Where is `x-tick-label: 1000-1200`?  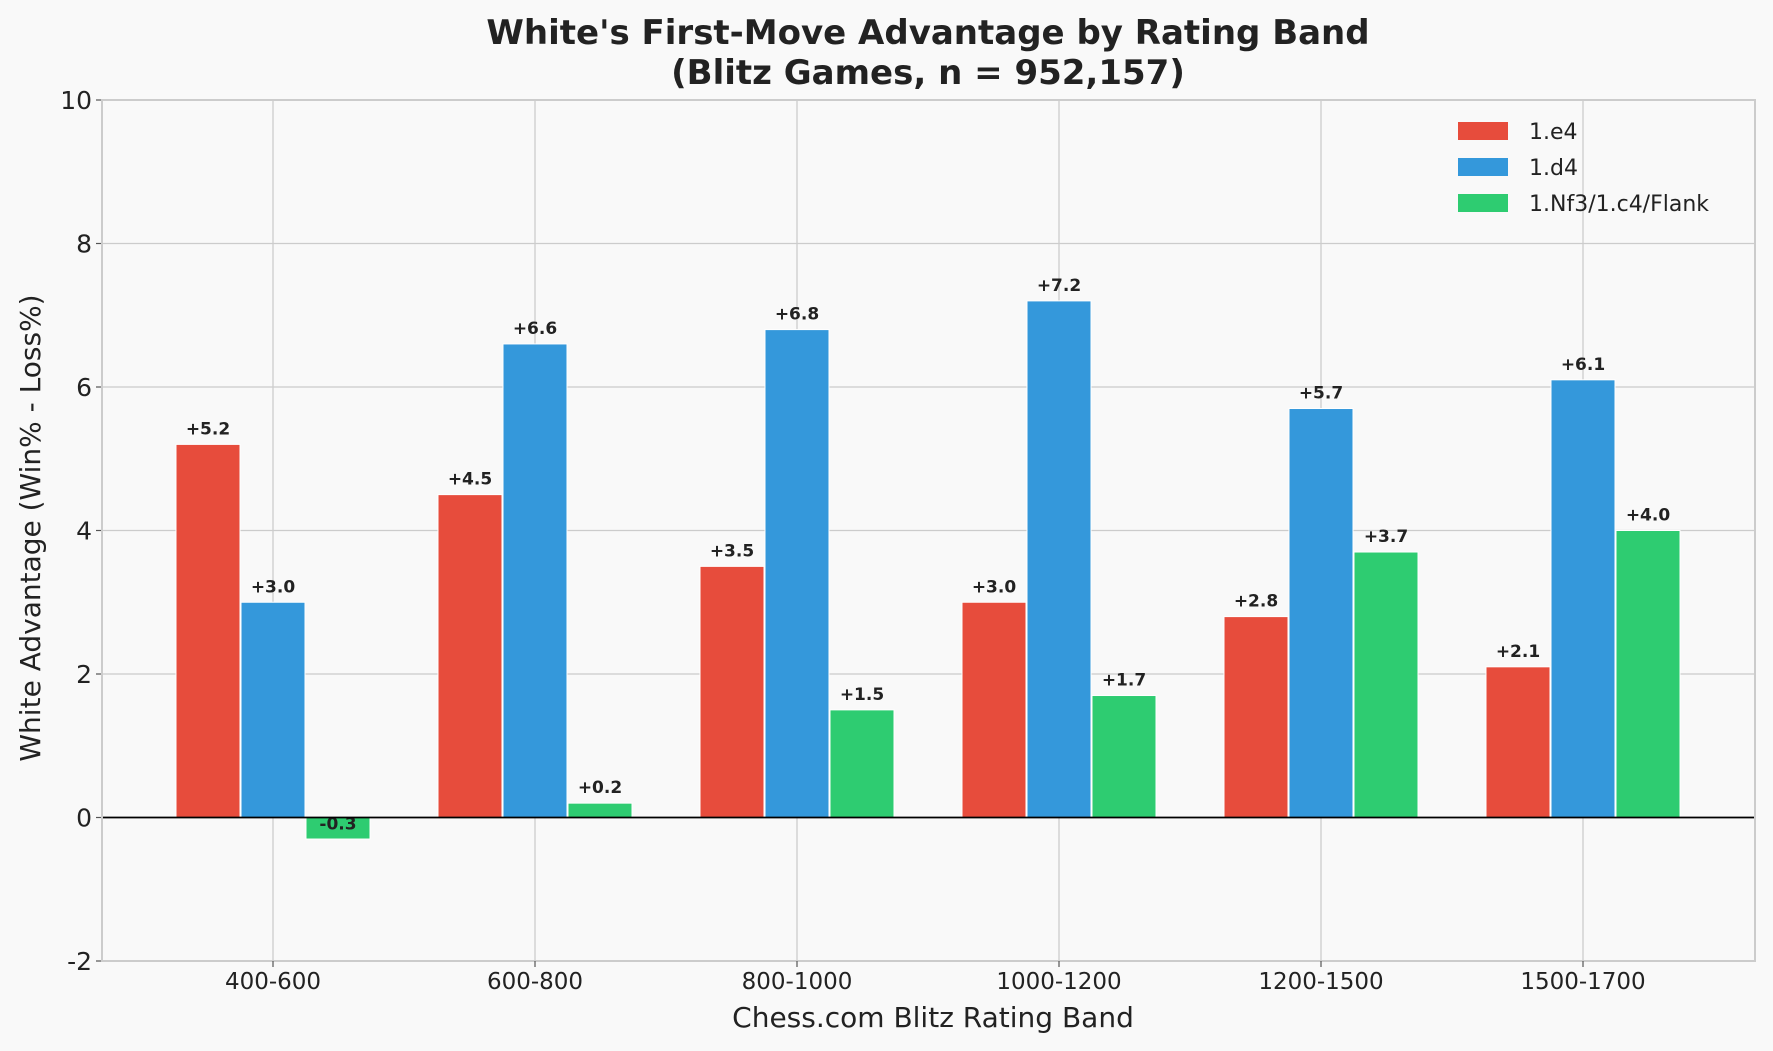 x-tick-label: 1000-1200 is located at coordinates (1058, 982).